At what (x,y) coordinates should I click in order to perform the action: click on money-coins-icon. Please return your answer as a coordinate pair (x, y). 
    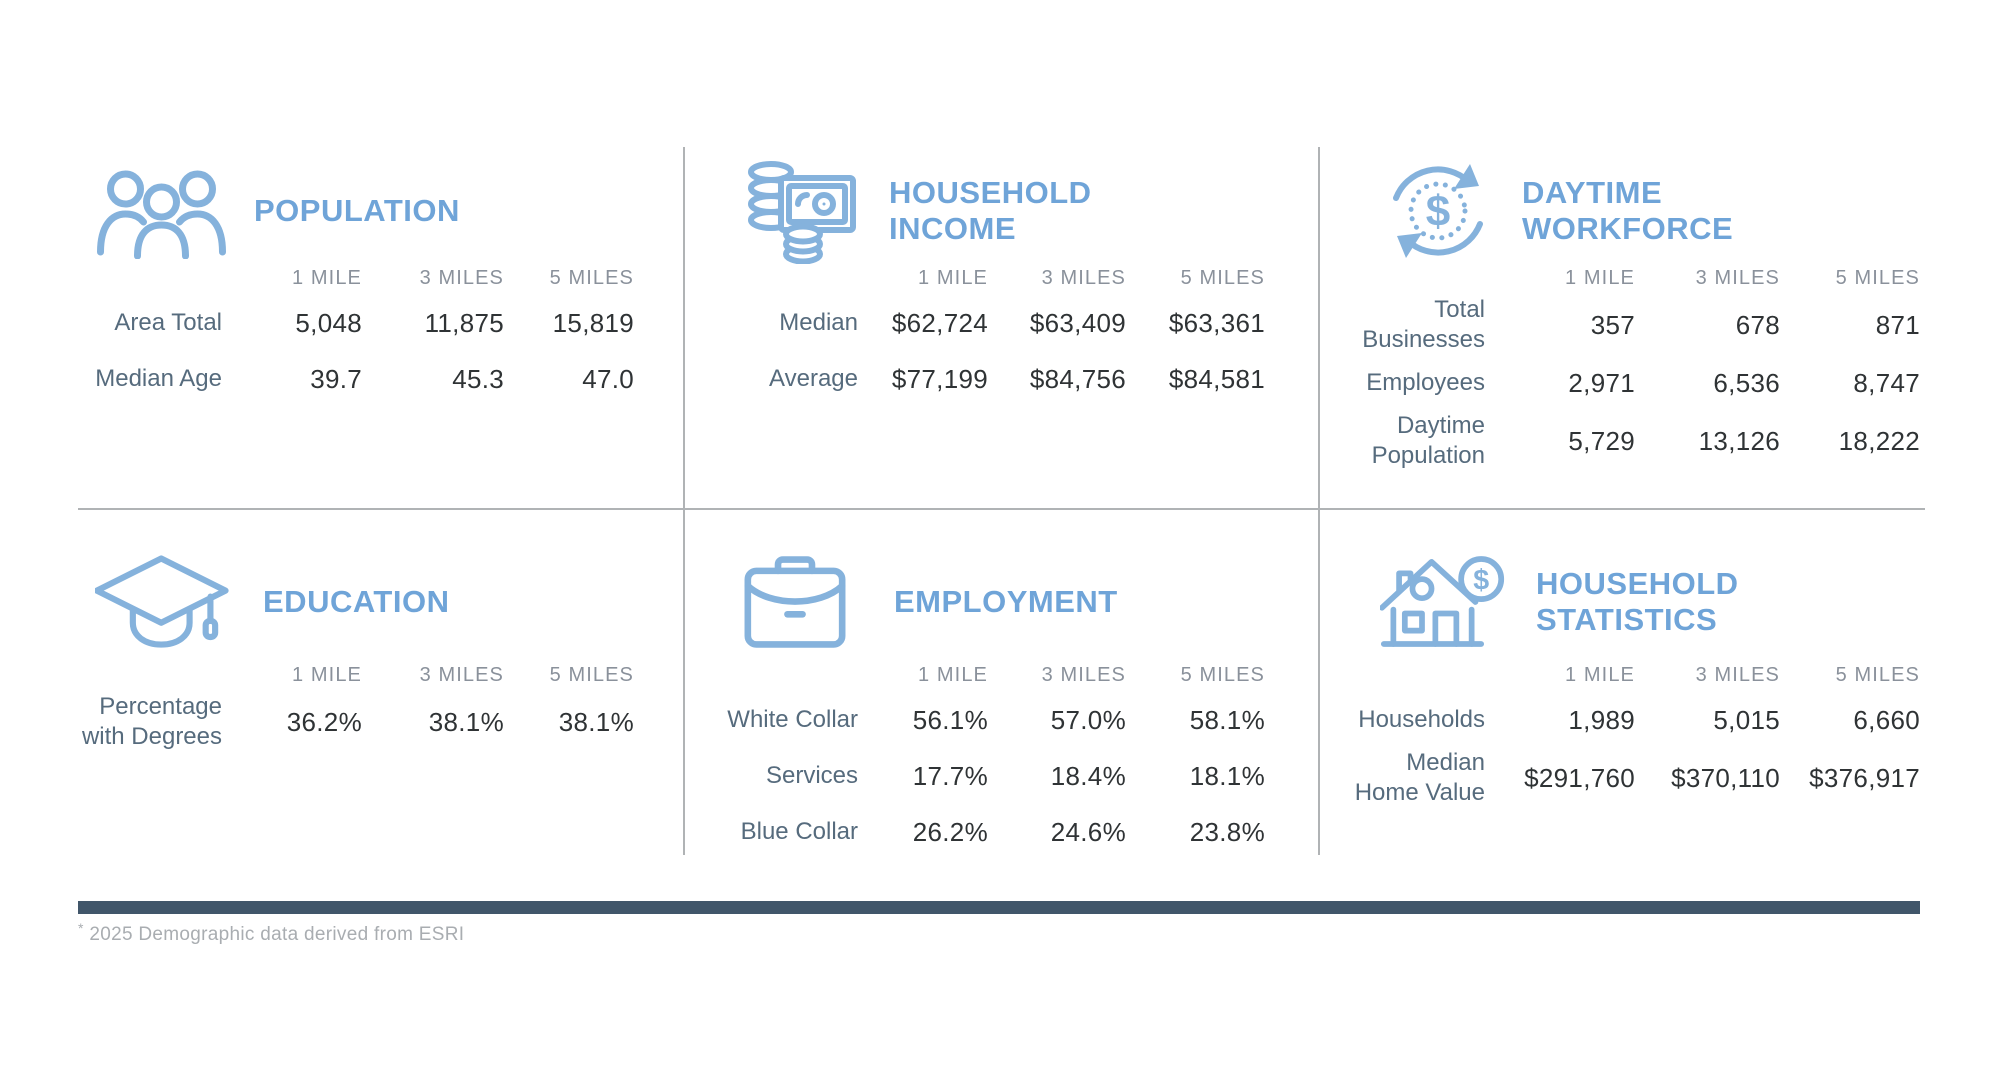
    Looking at the image, I should click on (801, 211).